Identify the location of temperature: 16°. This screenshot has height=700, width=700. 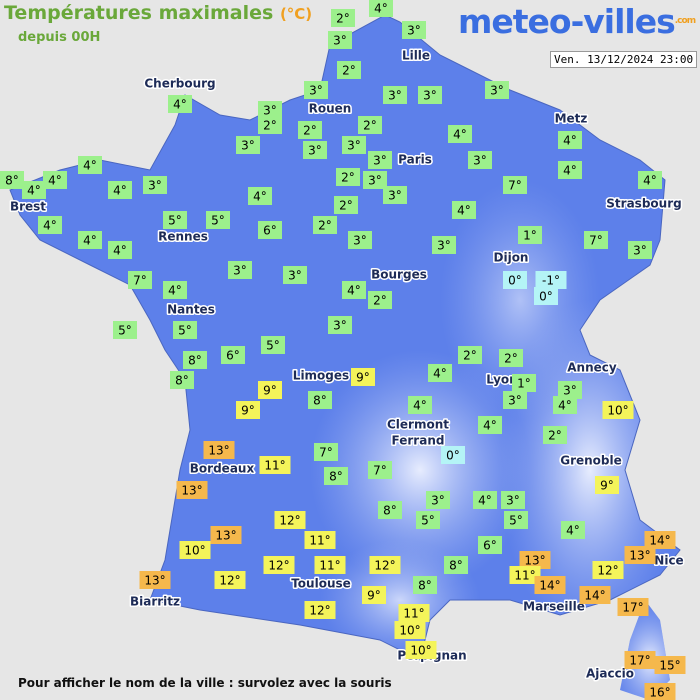
(659, 693).